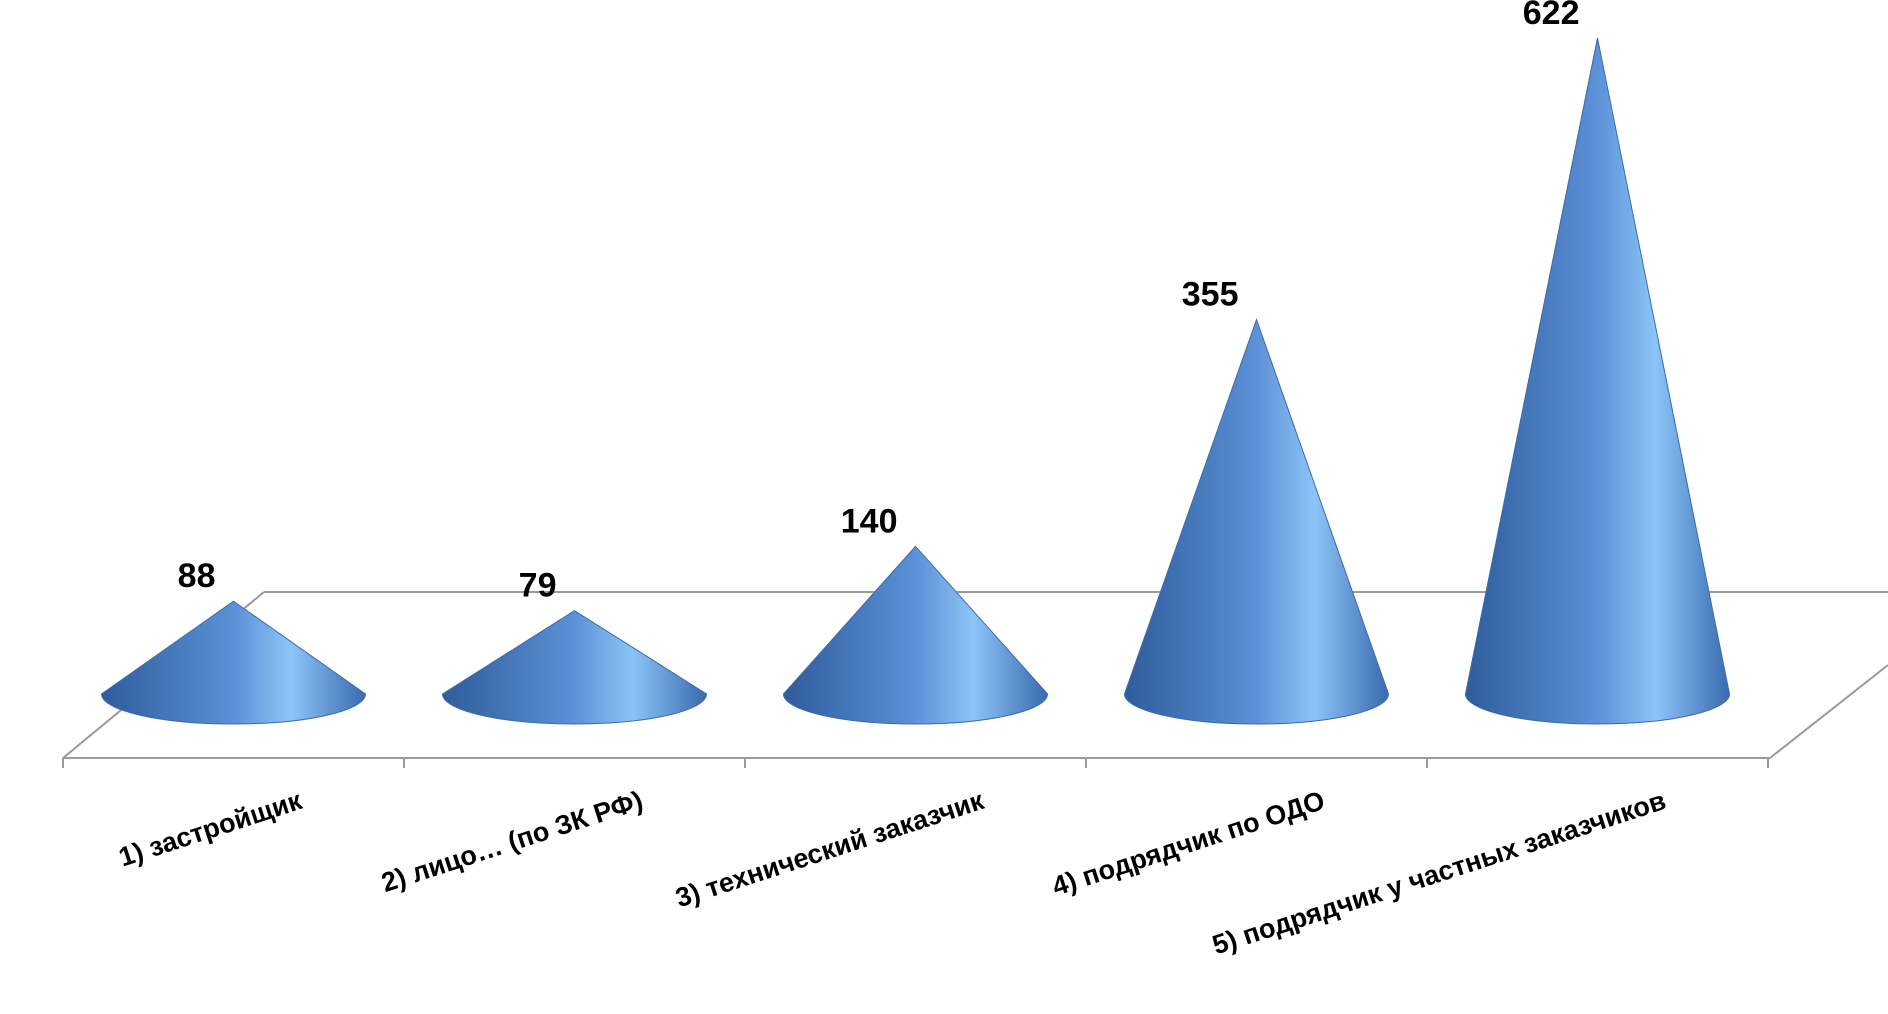 The height and width of the screenshot is (1014, 1888). I want to click on x-tick-label-1: 1) застройщик, so click(210, 828).